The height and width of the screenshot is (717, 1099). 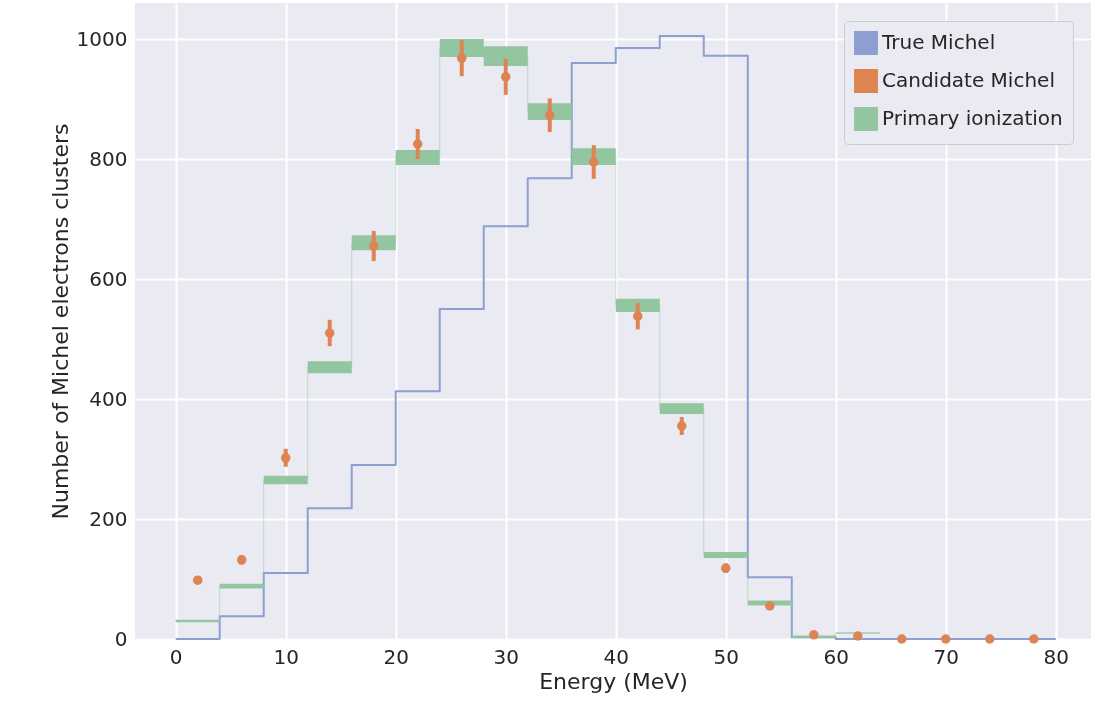 I want to click on y-tick-label: 0, so click(x=121, y=638).